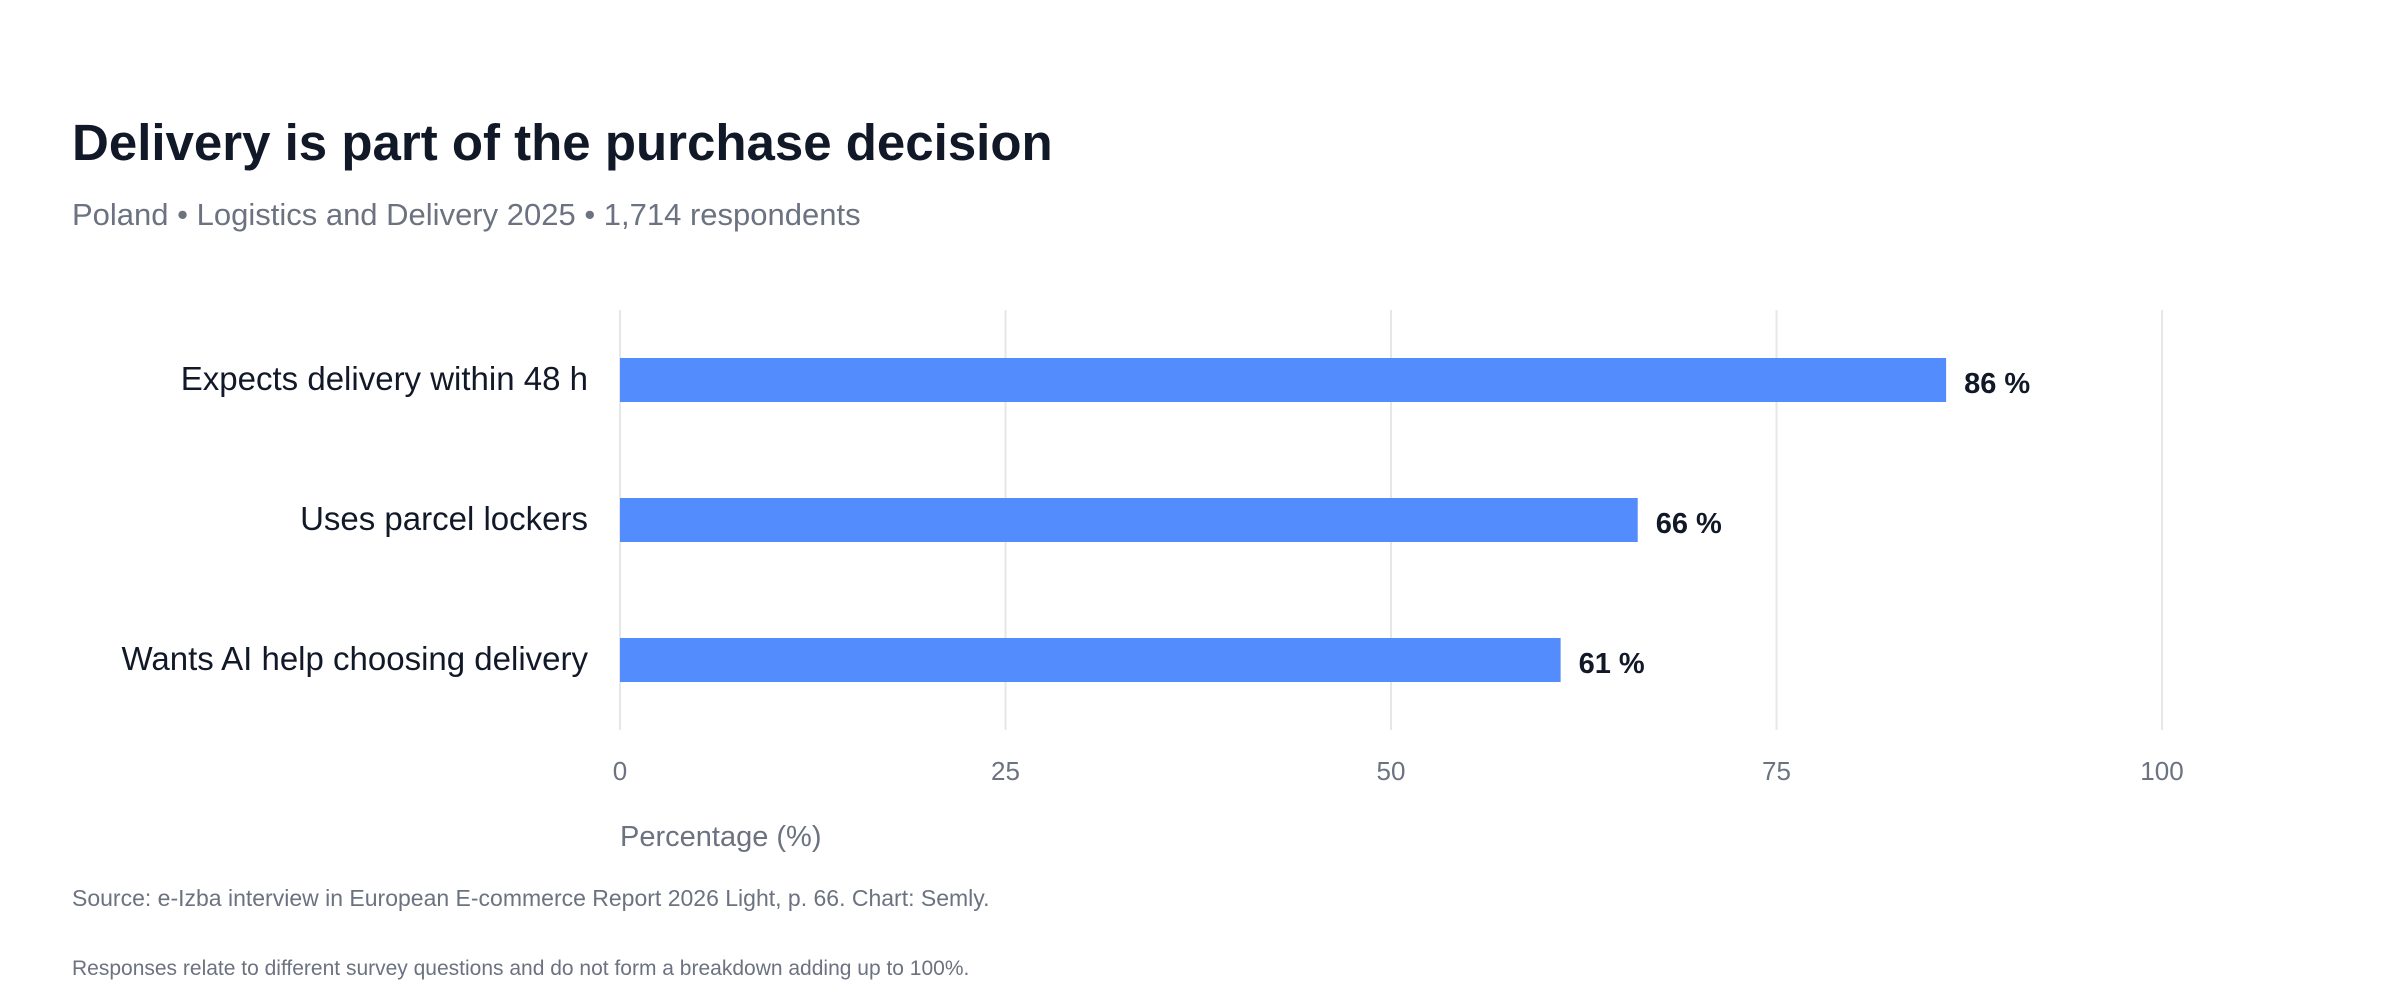  Describe the element at coordinates (620, 771) in the screenshot. I see `x-tick-label: 0` at that location.